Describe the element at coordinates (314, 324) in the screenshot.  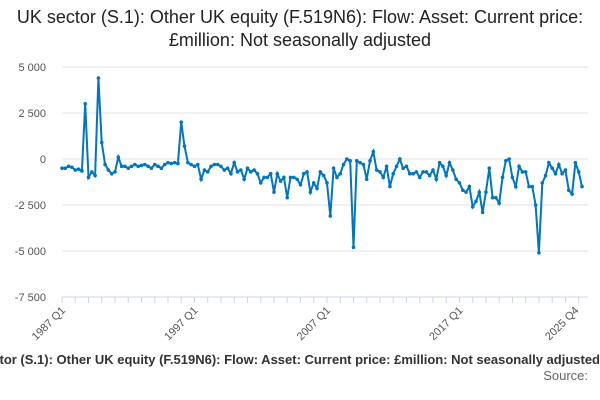
I see `x-tick-label: 2007 Q1` at that location.